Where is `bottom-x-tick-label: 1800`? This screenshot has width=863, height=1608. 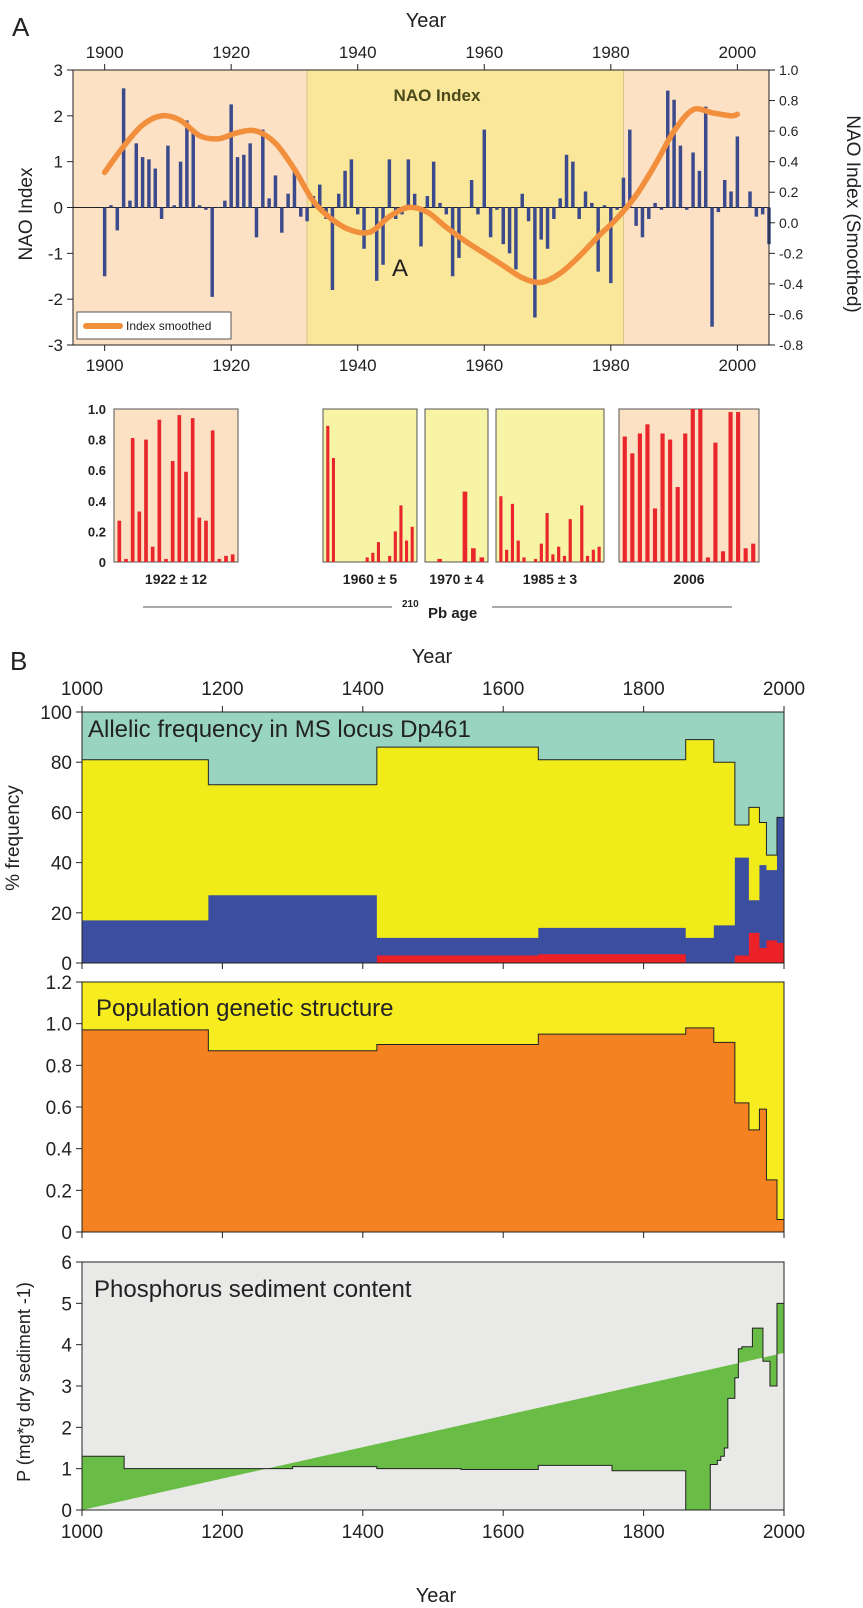 bottom-x-tick-label: 1800 is located at coordinates (643, 1532).